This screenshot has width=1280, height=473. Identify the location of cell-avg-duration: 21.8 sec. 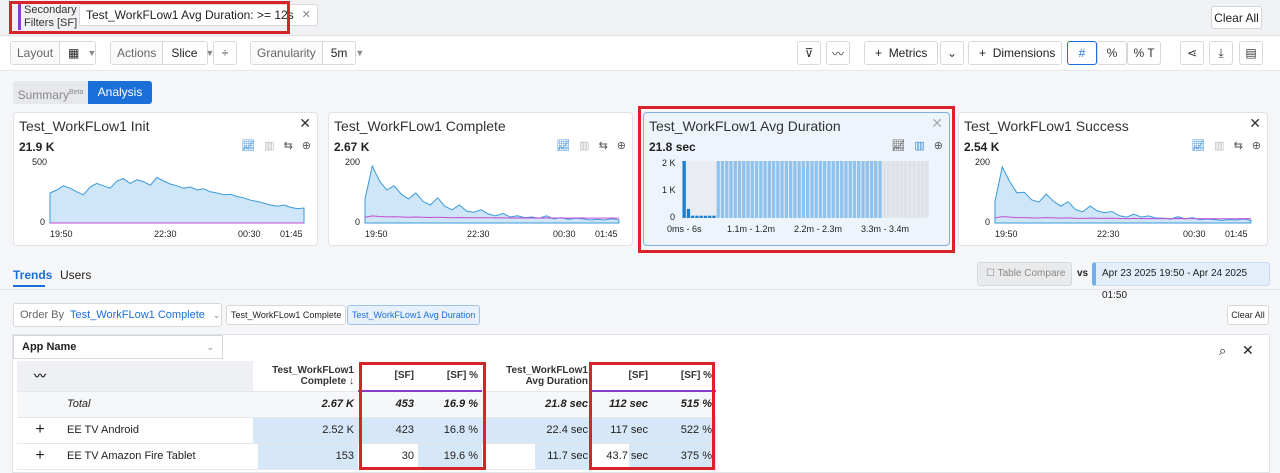
(537, 404).